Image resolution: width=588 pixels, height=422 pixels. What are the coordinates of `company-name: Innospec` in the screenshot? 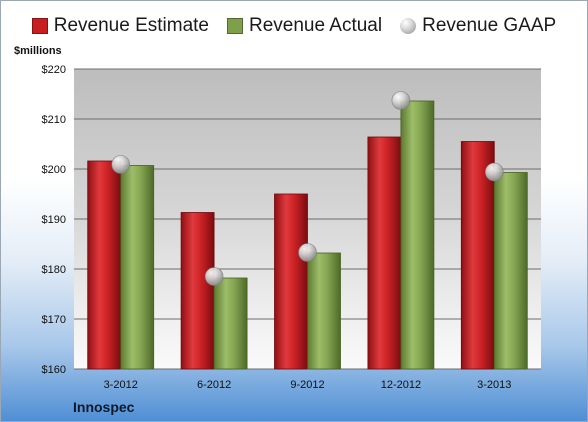 It's located at (104, 407).